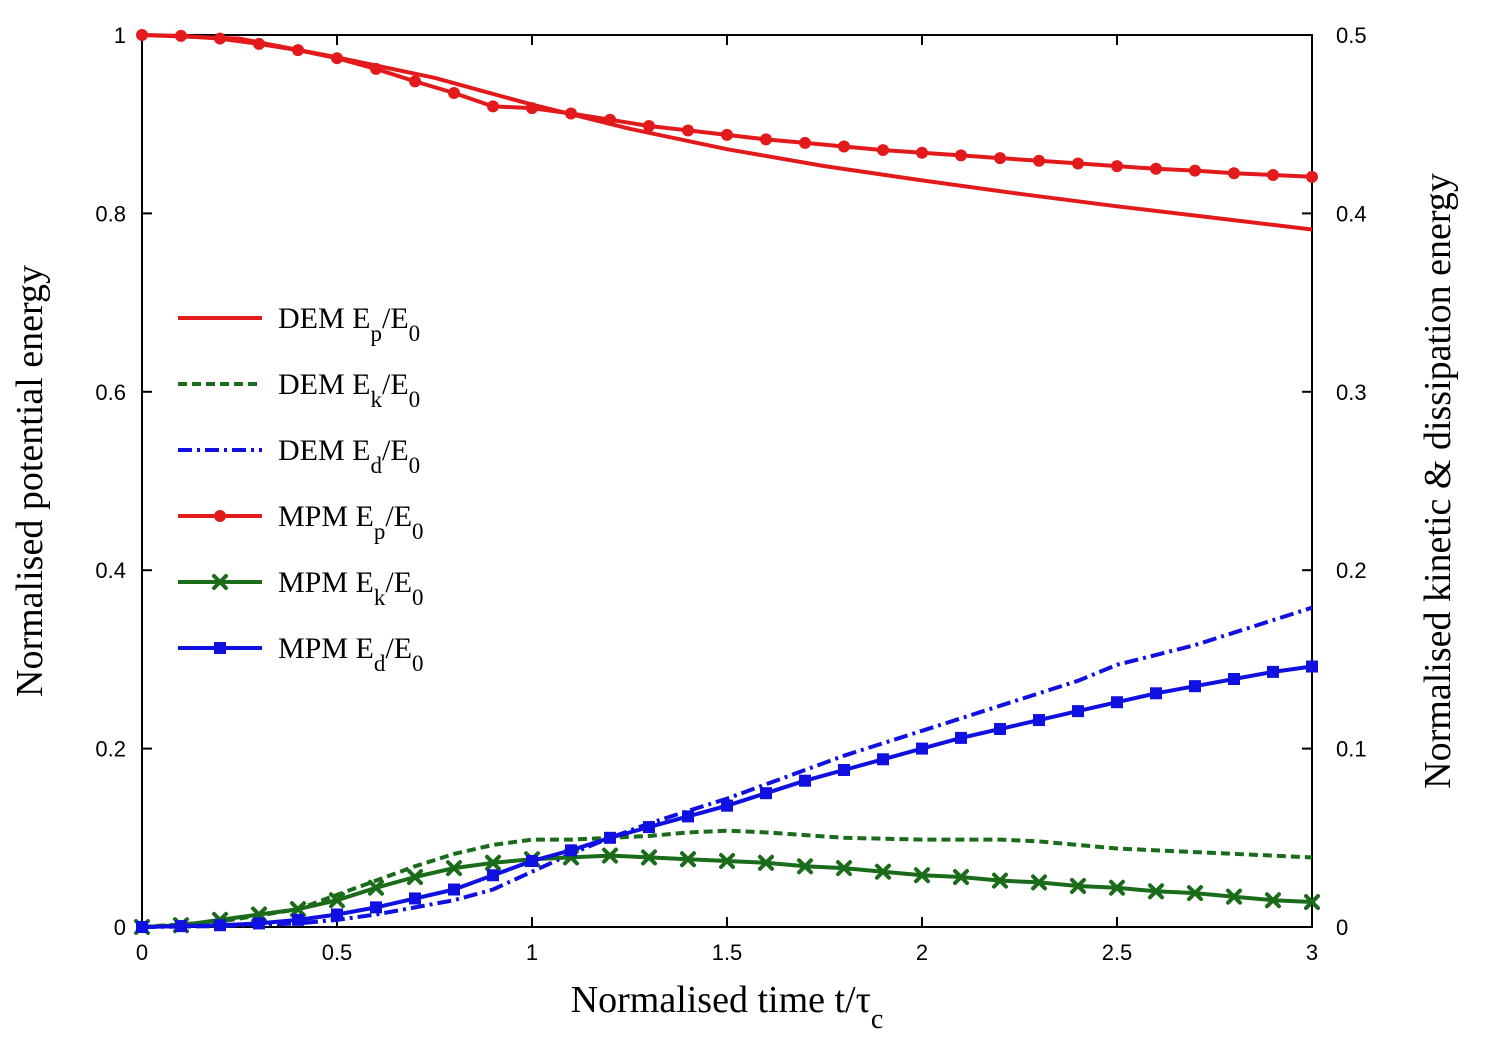 The image size is (1500, 1050). Describe the element at coordinates (721, 1000) in the screenshot. I see `x-axis-title-main: Normalised time t/τ` at that location.